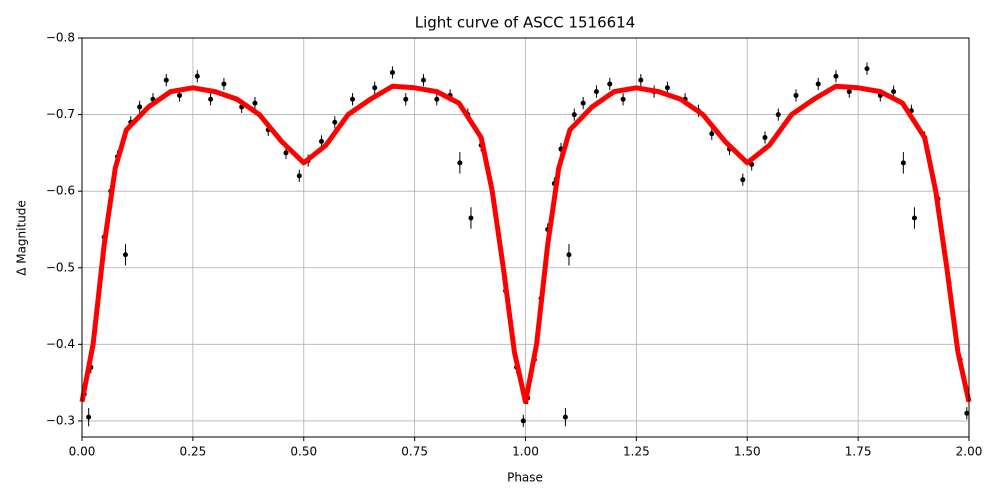 The height and width of the screenshot is (500, 1000). What do you see at coordinates (969, 452) in the screenshot?
I see `x-tick-label: 2.00` at bounding box center [969, 452].